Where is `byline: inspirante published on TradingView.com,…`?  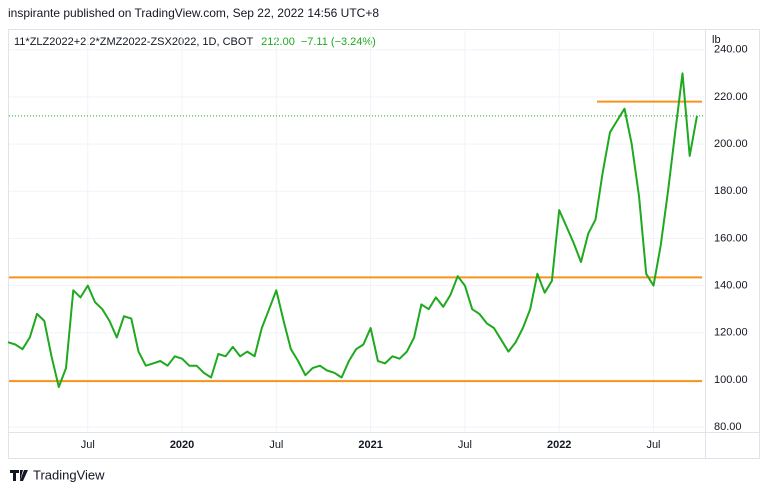
byline: inspirante published on TradingView.com,… is located at coordinates (193, 13).